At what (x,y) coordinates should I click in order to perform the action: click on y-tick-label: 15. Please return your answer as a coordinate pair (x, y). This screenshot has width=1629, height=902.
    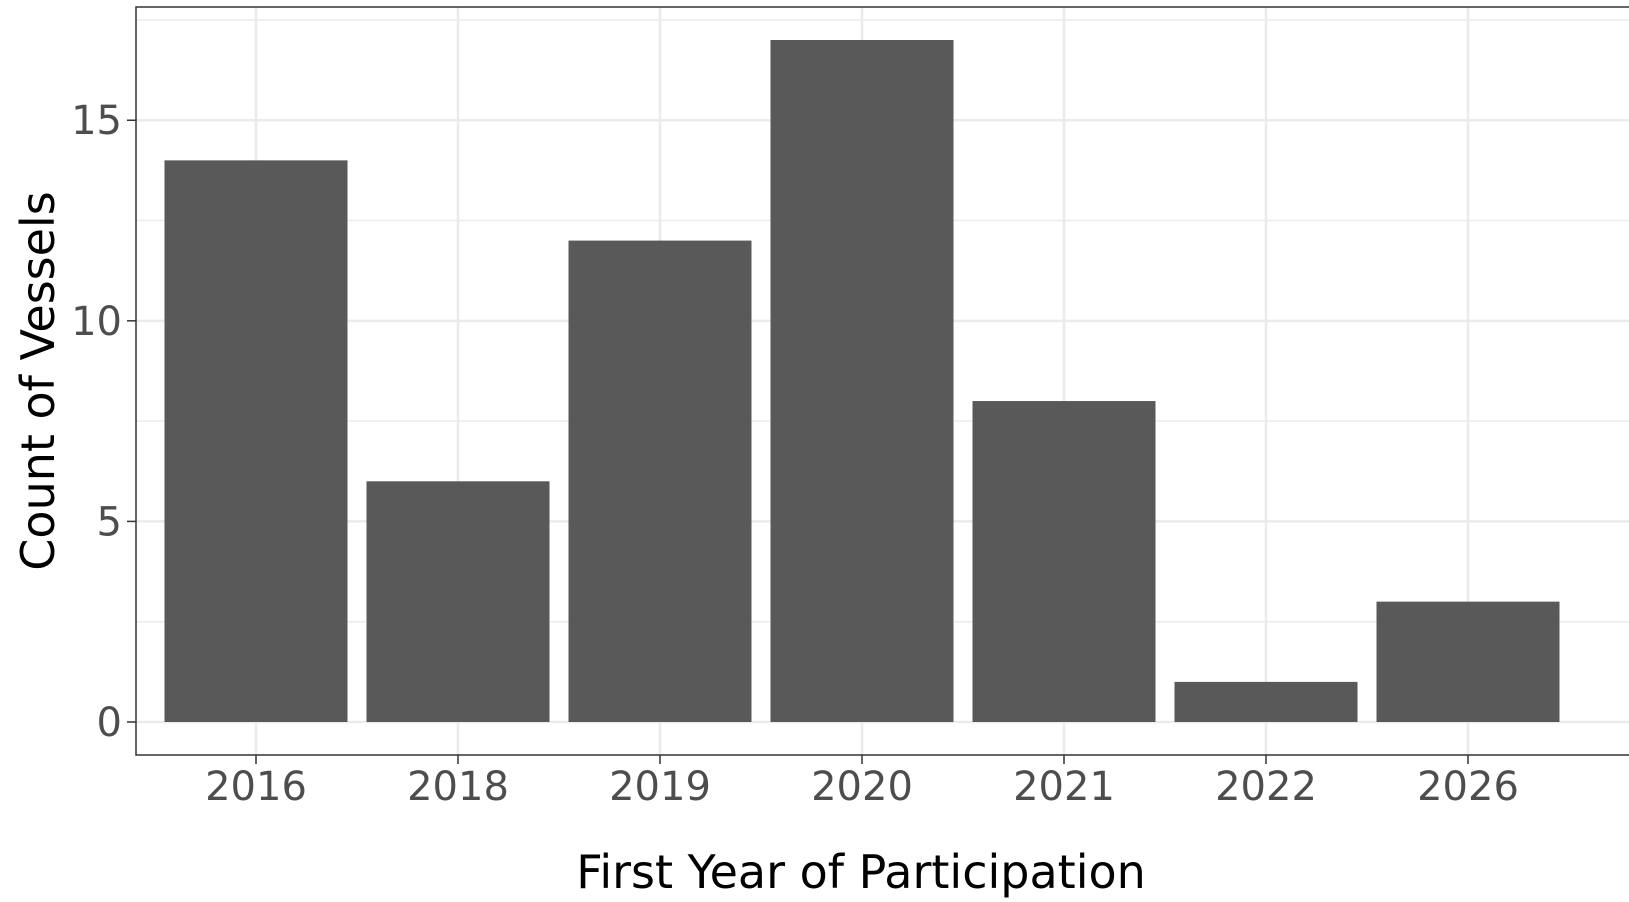
    Looking at the image, I should click on (96, 121).